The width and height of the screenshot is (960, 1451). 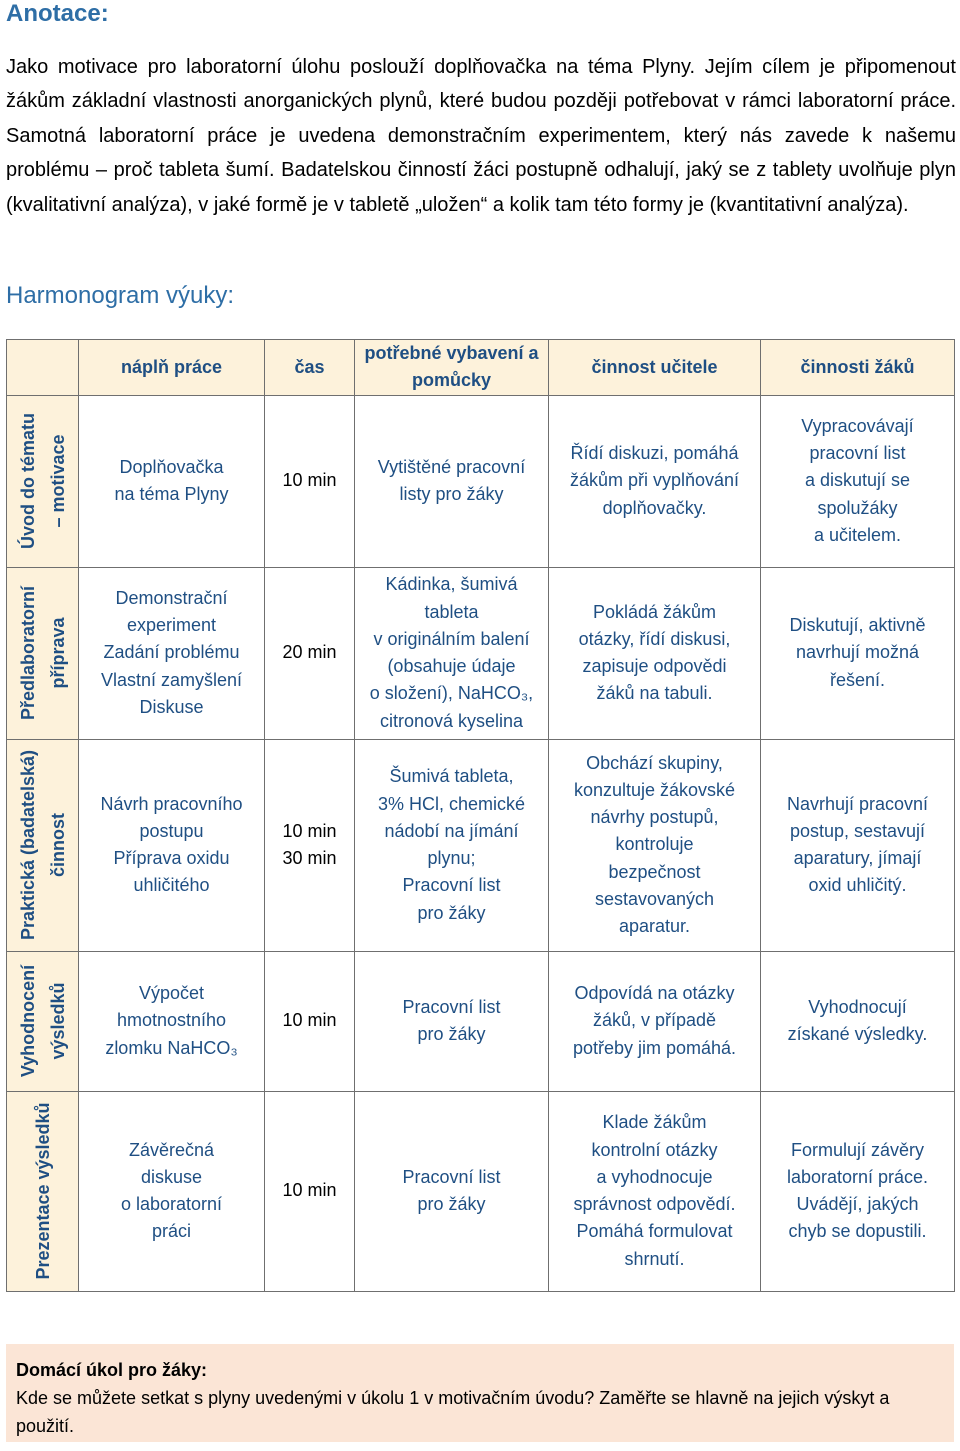 I want to click on work-cell-line: Příprava oxidu, so click(x=171, y=858).